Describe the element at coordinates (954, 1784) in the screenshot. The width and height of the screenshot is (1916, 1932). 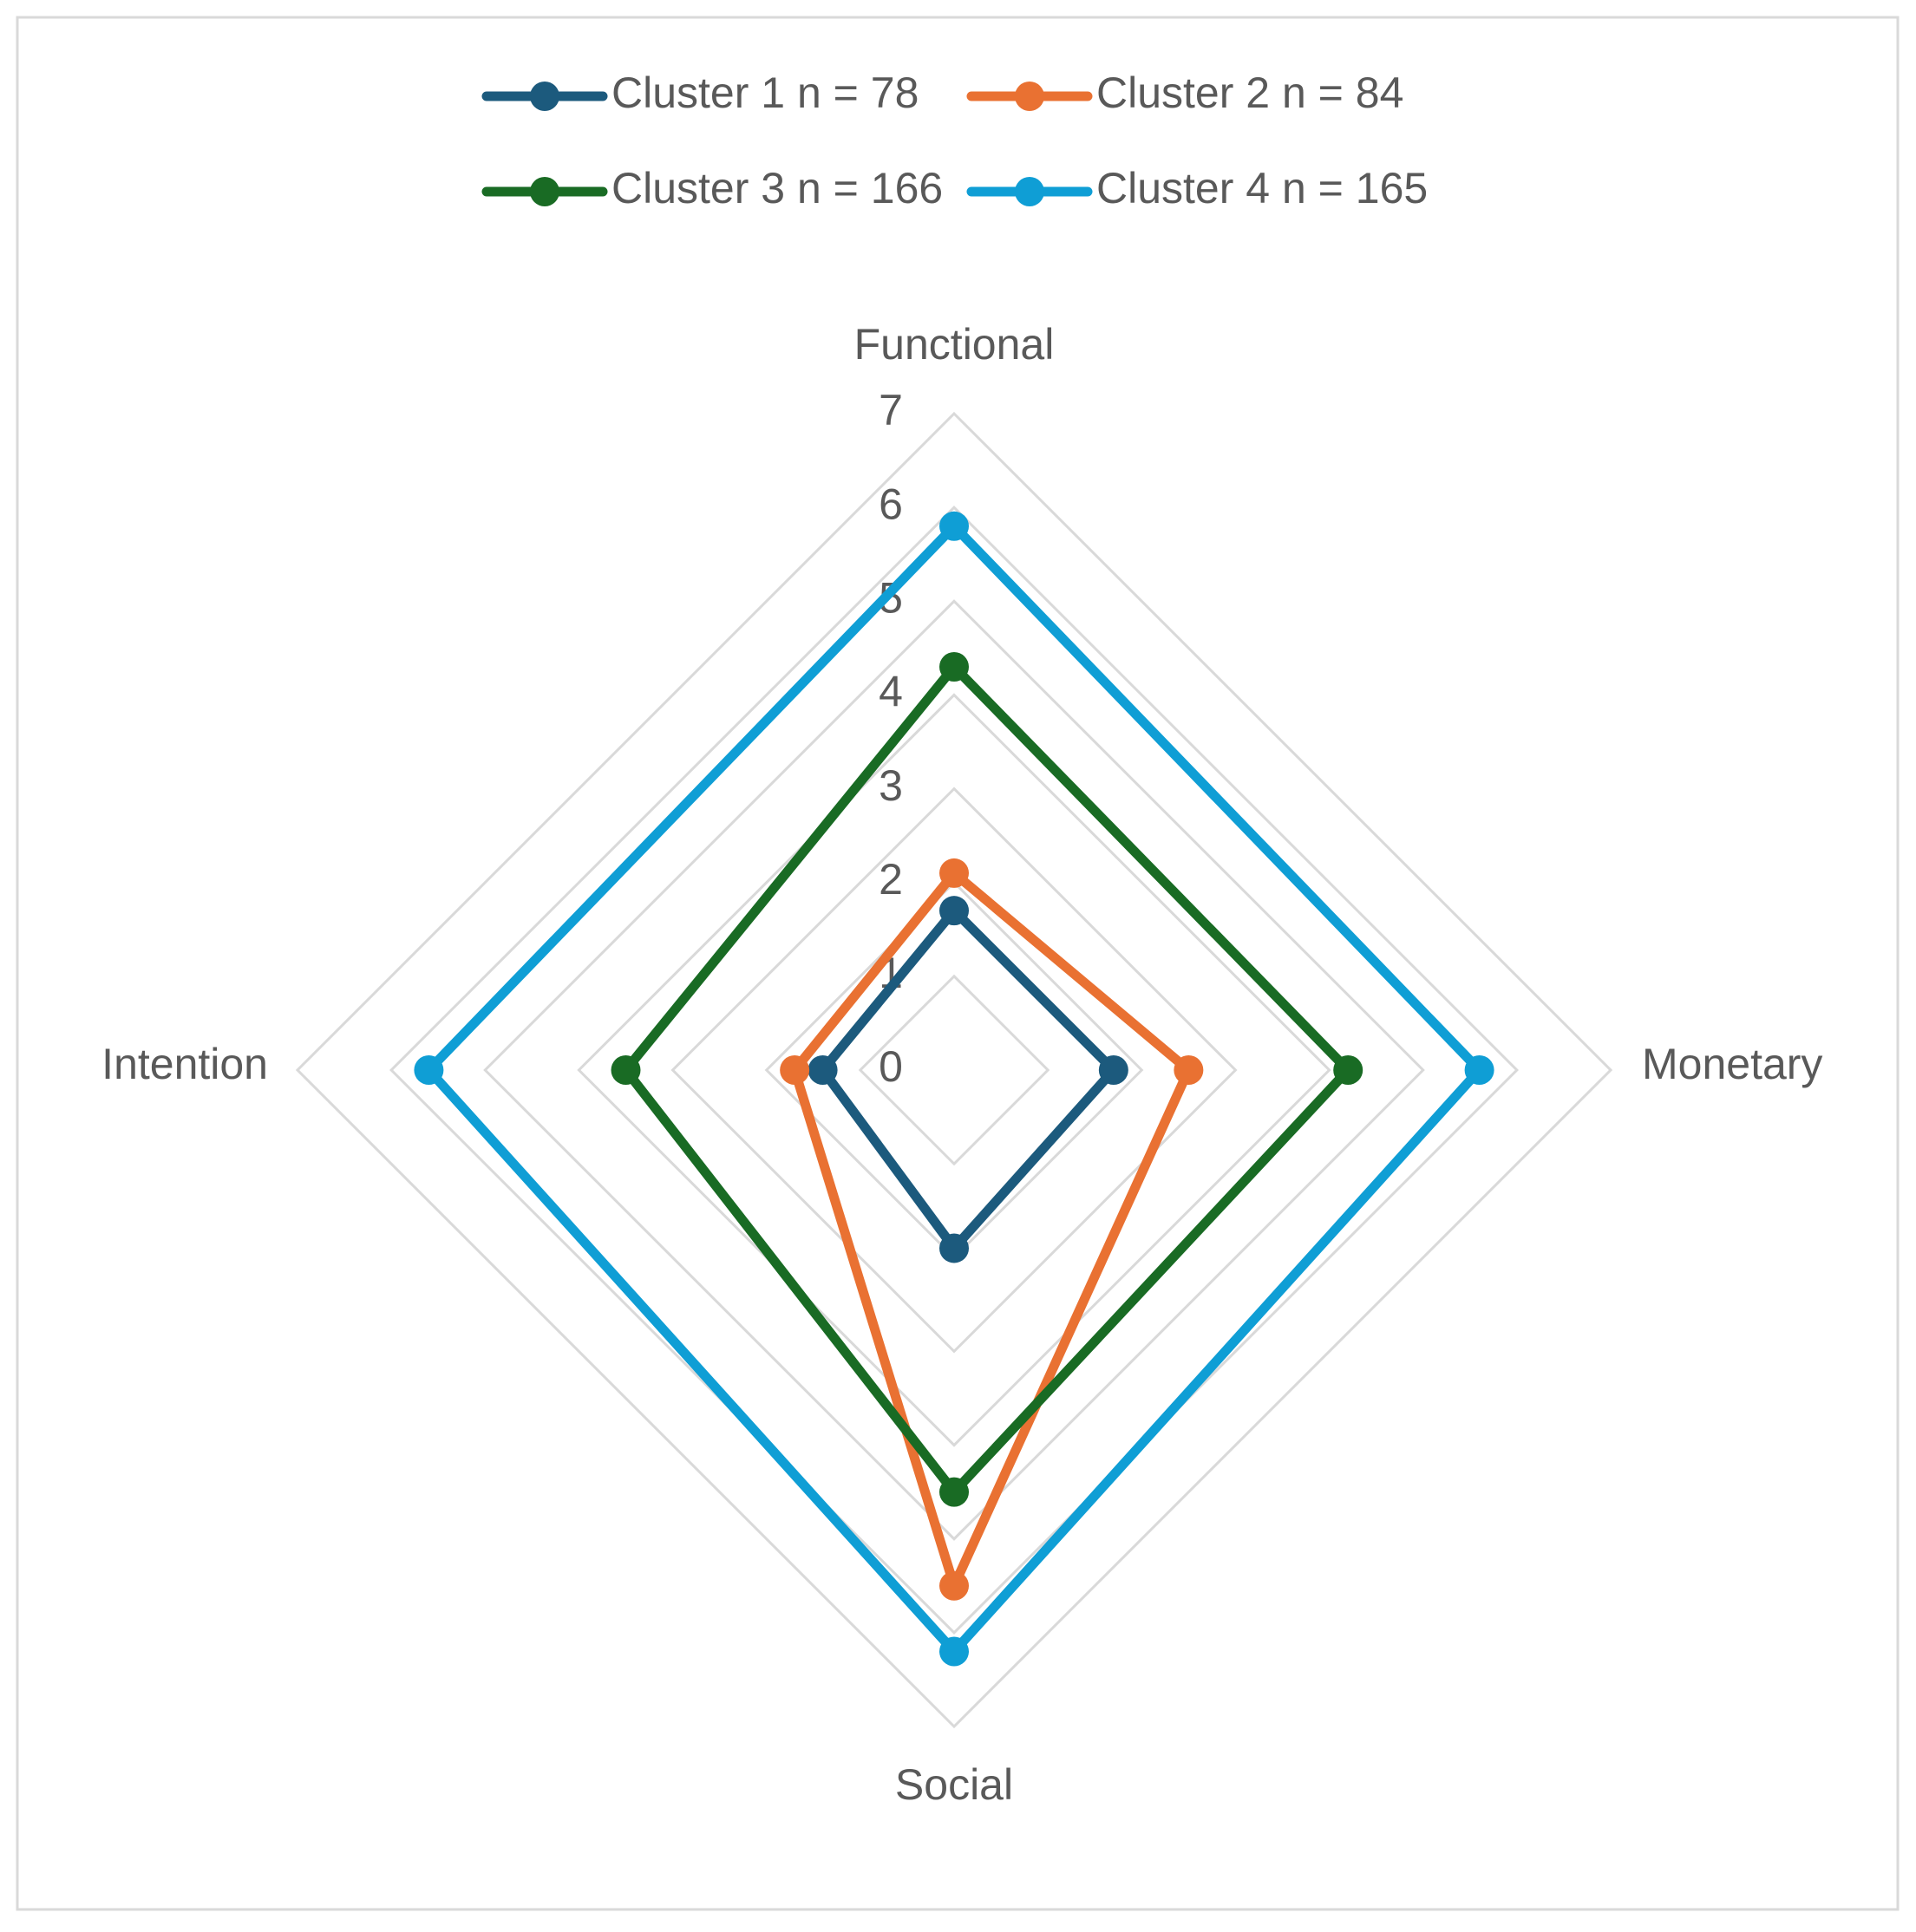
I see `category-label: Social` at that location.